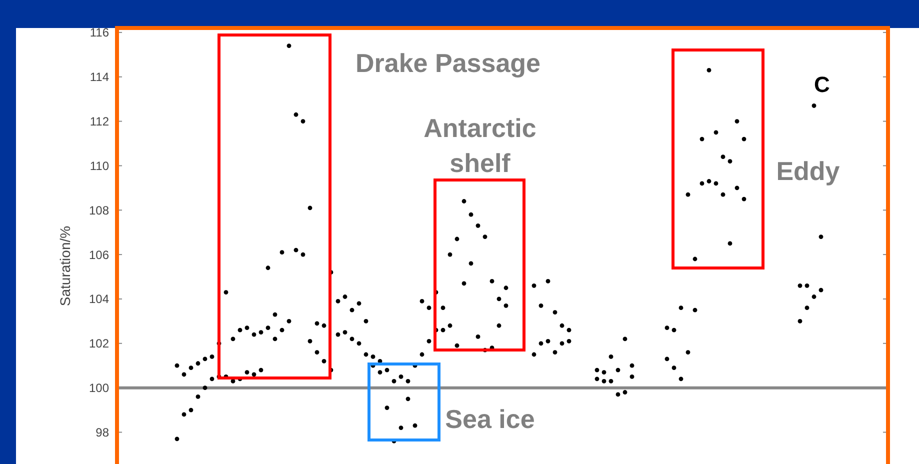  What do you see at coordinates (822, 84) in the screenshot?
I see `annotation: C` at bounding box center [822, 84].